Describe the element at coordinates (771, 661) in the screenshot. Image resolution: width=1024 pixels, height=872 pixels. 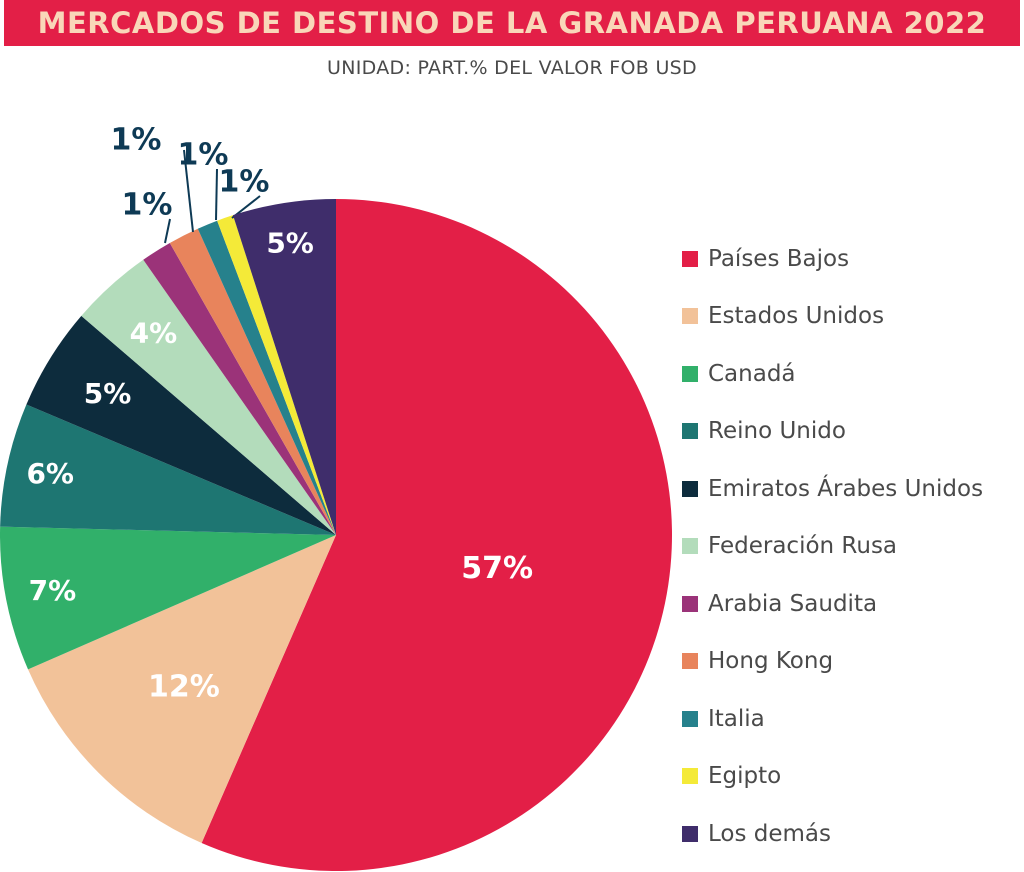
I see `legend-label: Hong Kong` at that location.